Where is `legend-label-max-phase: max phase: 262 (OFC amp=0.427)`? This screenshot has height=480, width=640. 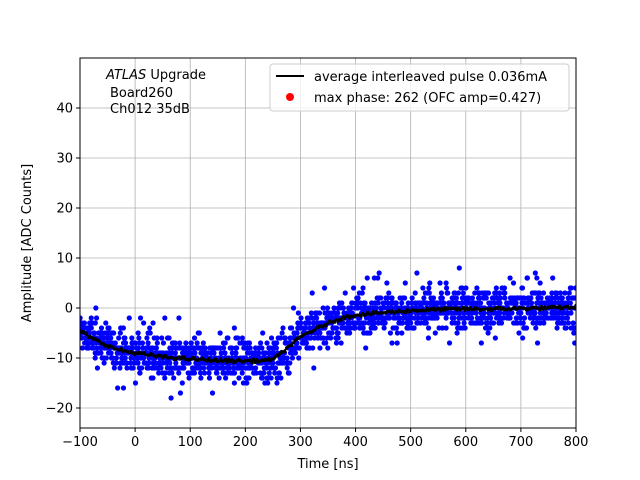 legend-label-max-phase: max phase: 262 (OFC amp=0.427) is located at coordinates (427, 98).